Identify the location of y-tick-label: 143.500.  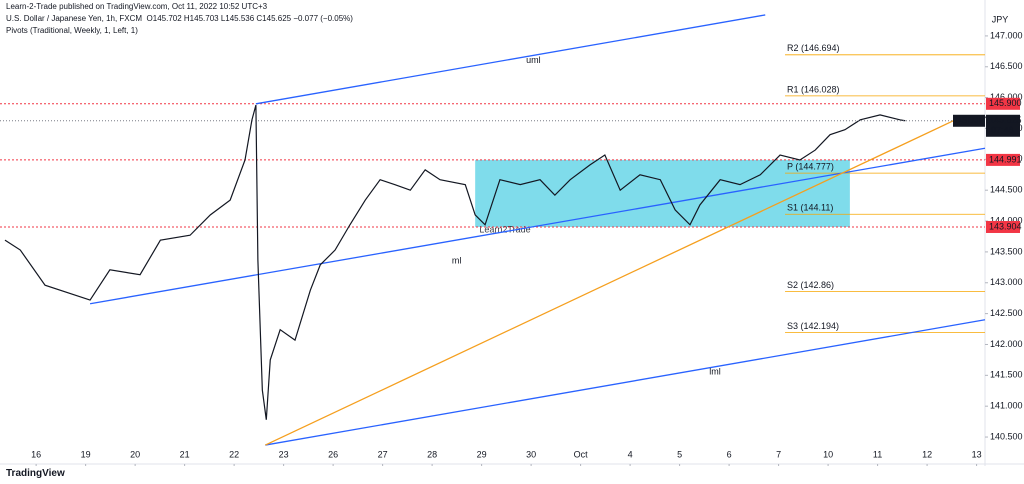
(1006, 251).